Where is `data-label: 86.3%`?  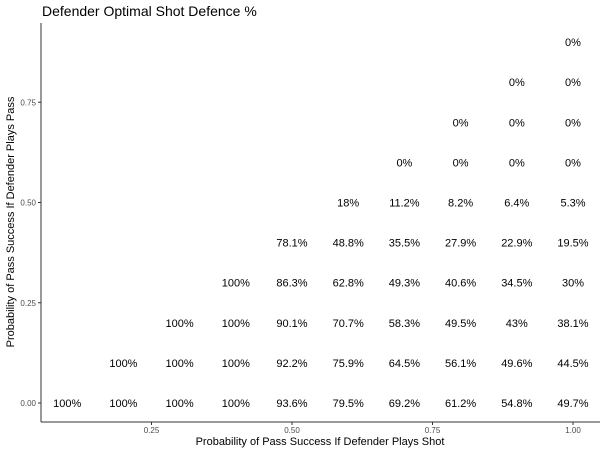
data-label: 86.3% is located at coordinates (291, 284).